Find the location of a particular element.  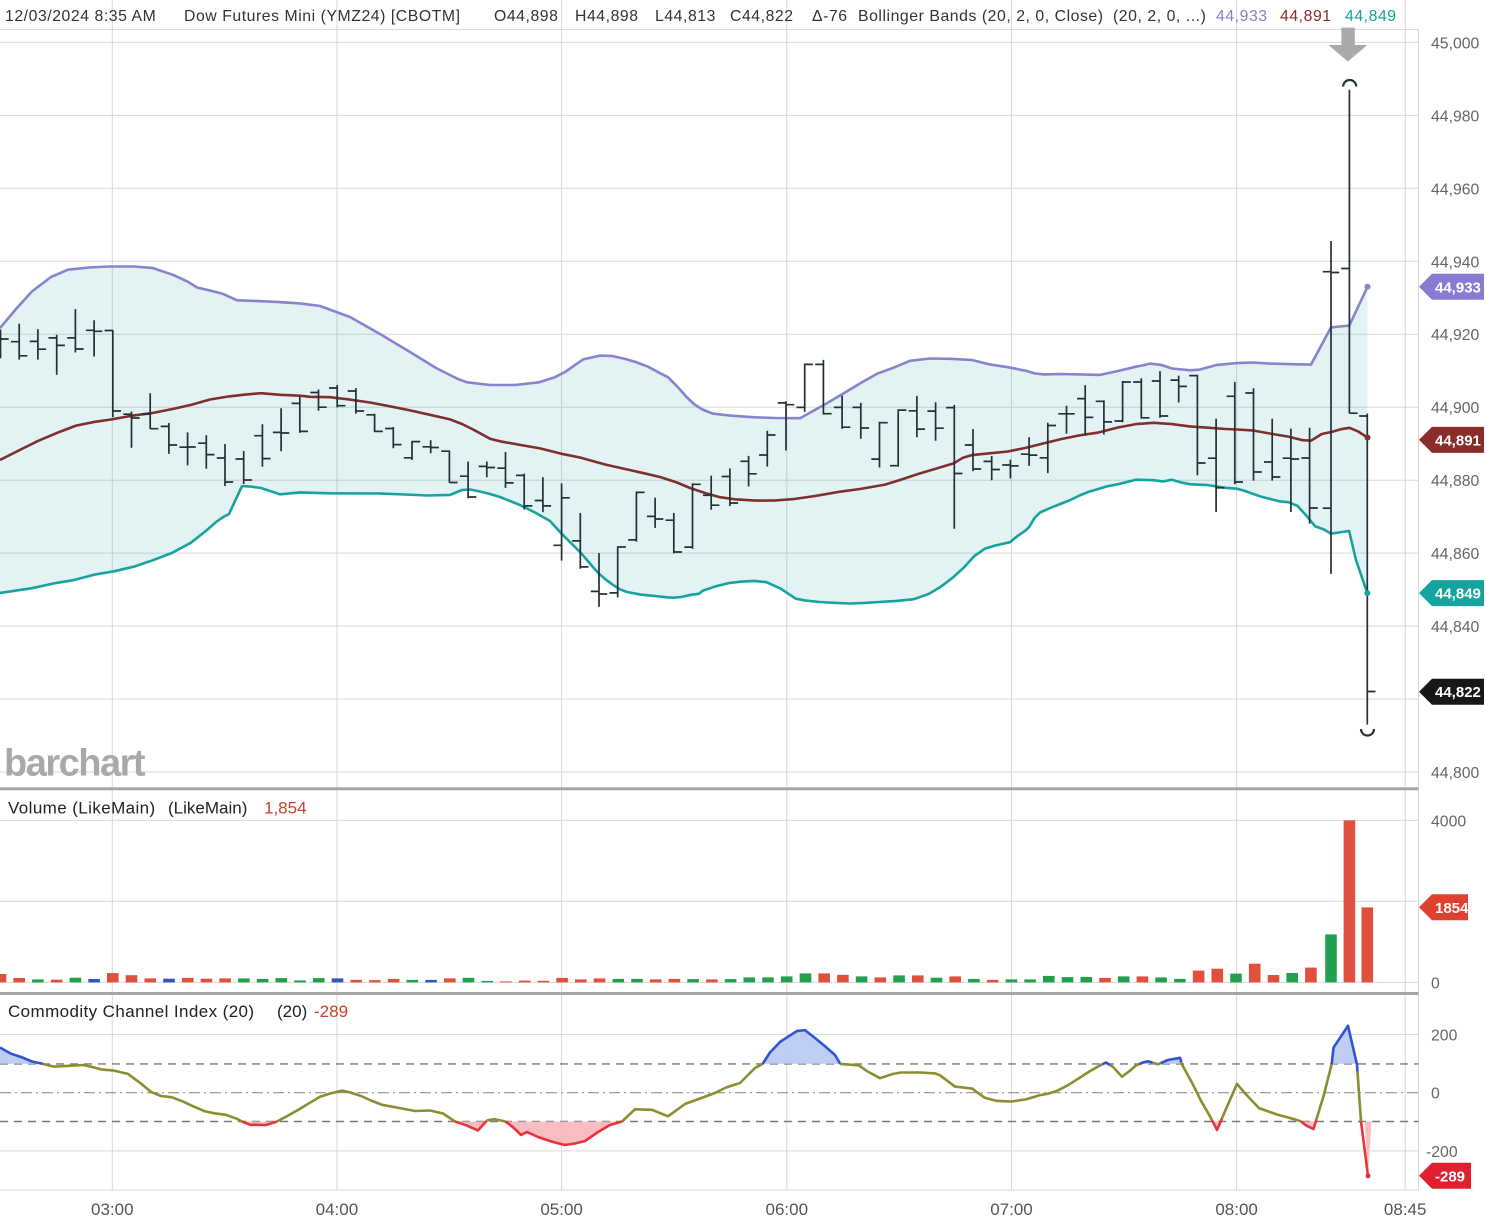

svg-text: 08:45 is located at coordinates (1405, 1209).